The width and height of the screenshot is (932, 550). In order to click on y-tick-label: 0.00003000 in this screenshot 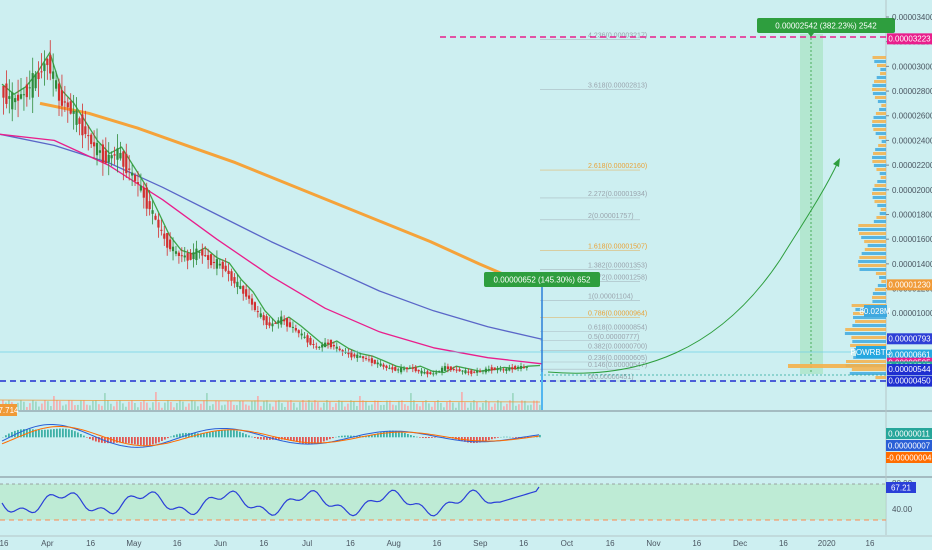, I will do `click(912, 66)`.